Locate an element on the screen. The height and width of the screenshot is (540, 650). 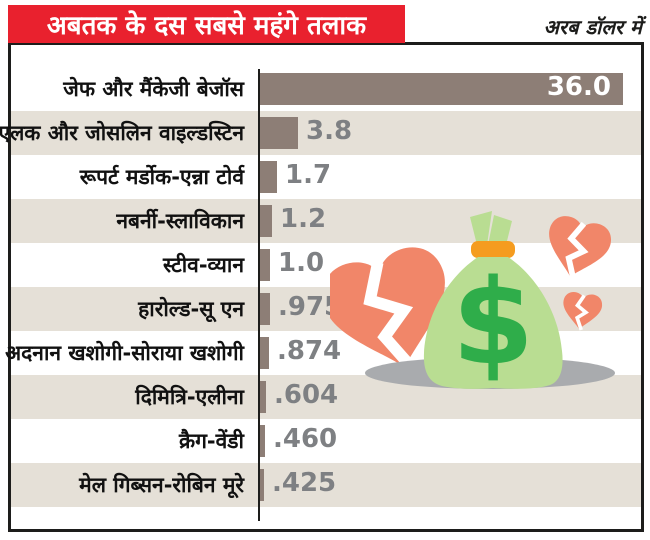
page-title-text: अबतक के दस सबसे महंगे तलाक is located at coordinates (206, 26).